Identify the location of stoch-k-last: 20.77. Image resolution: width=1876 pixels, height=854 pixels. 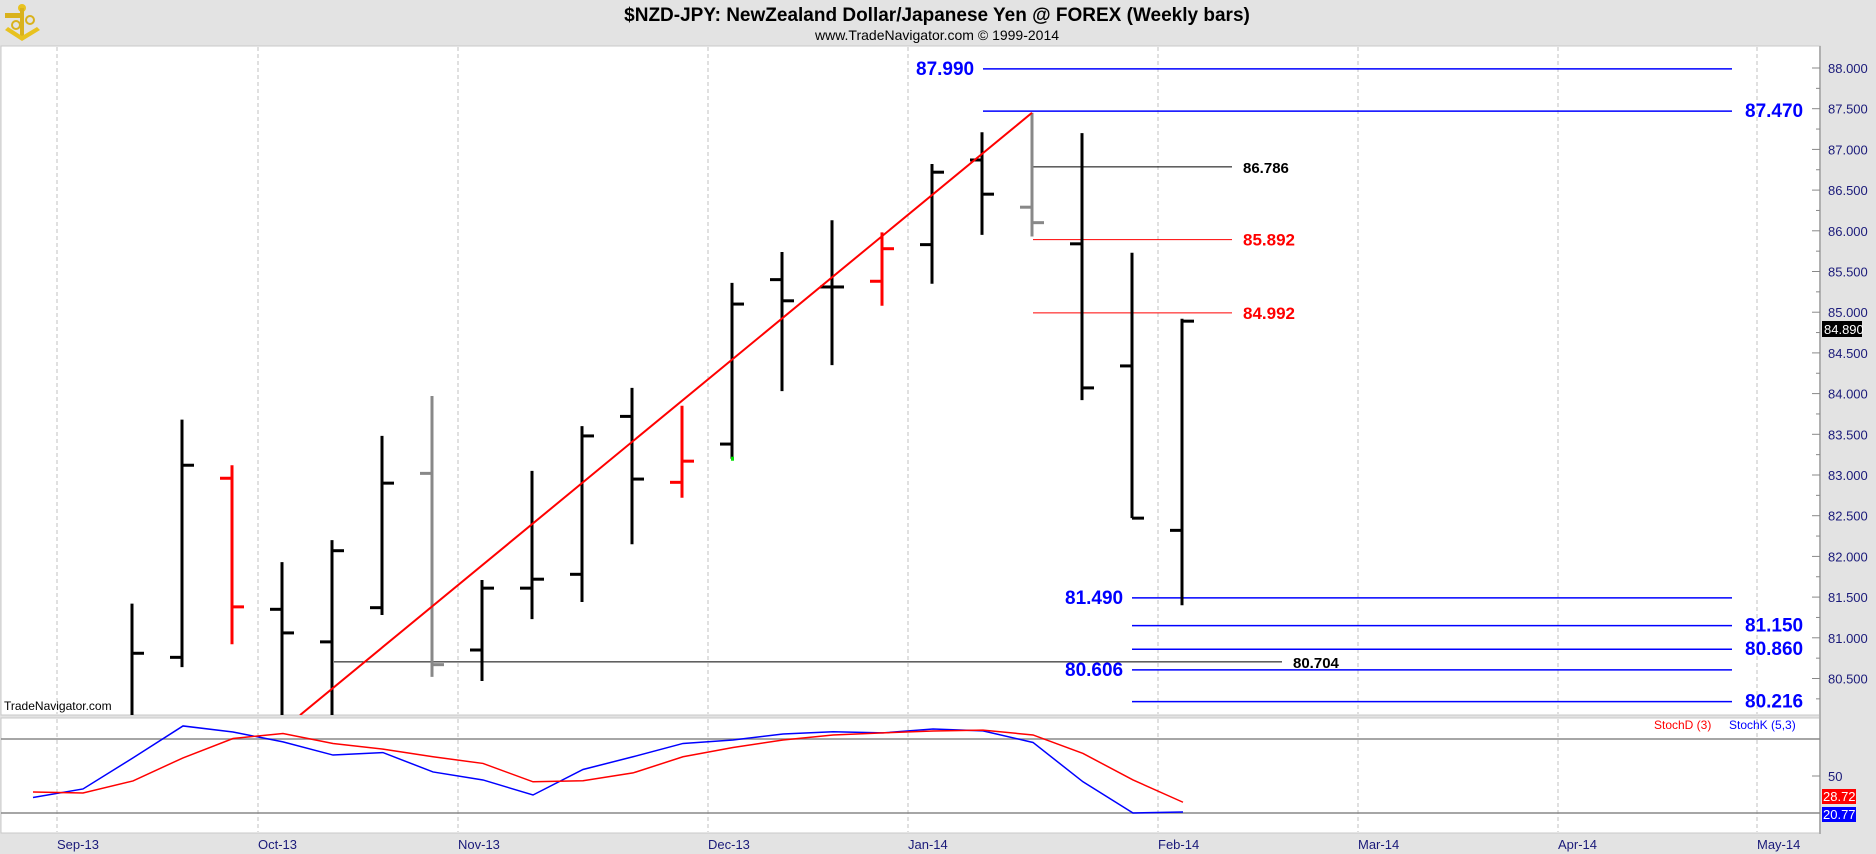
(1839, 814).